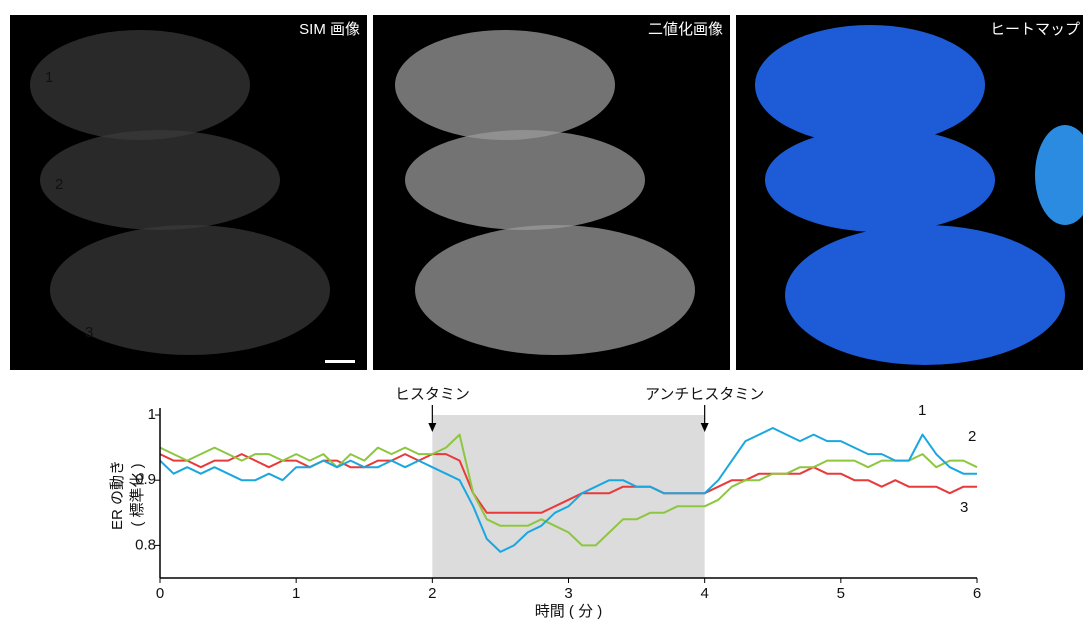 The image size is (1083, 628). What do you see at coordinates (152, 414) in the screenshot?
I see `y-tick-label: 1` at bounding box center [152, 414].